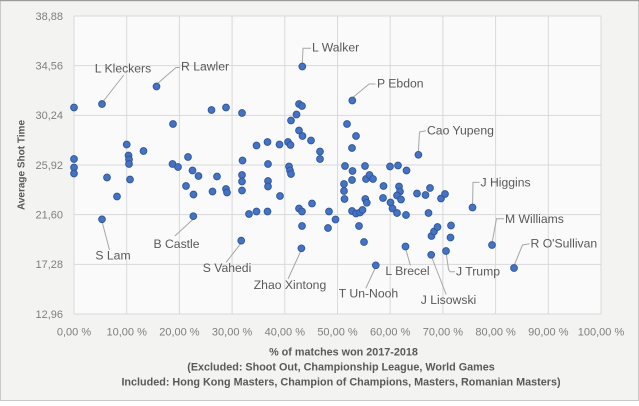 This screenshot has width=639, height=406. Describe the element at coordinates (74, 333) in the screenshot. I see `svg-text: 0,00 %` at that location.